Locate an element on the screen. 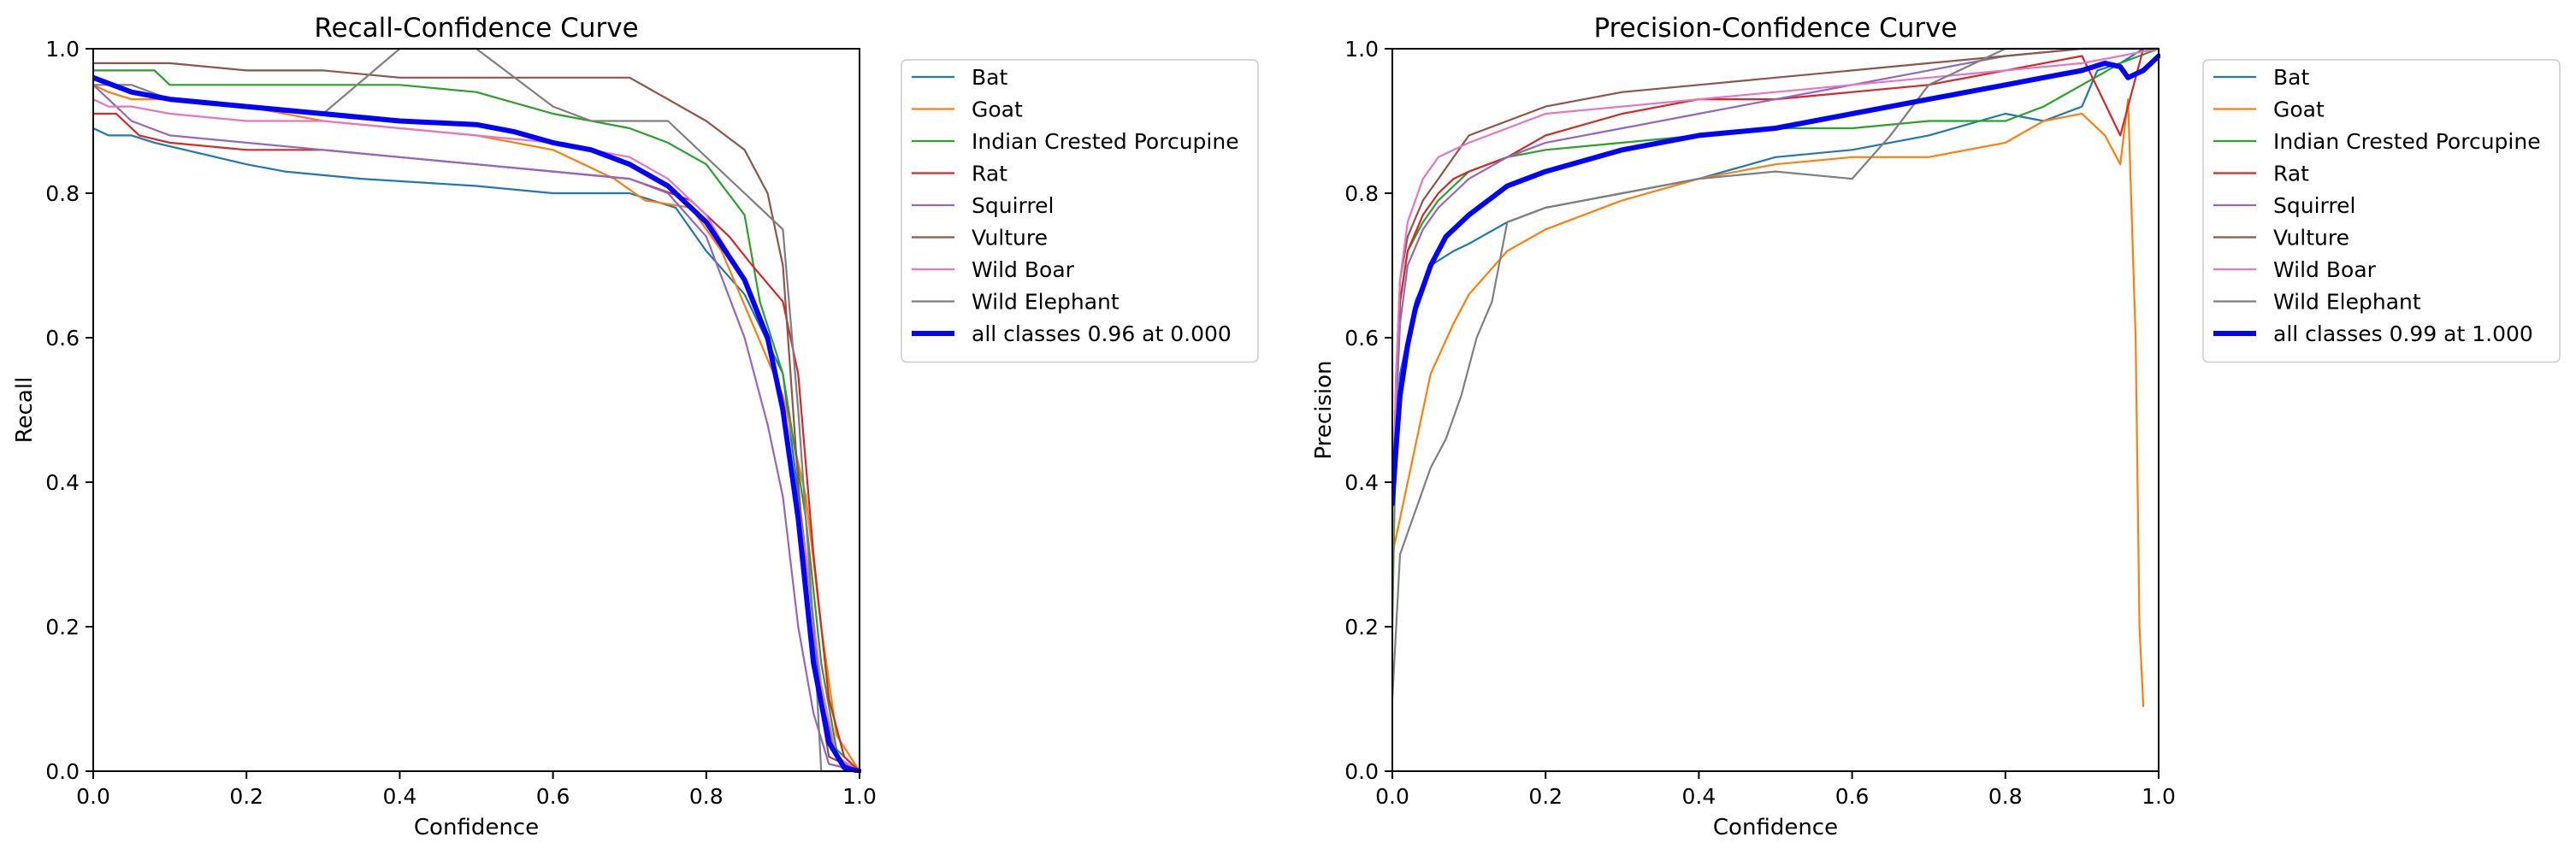  legend-label: all classes 0.96 at 0.000 is located at coordinates (1102, 333).